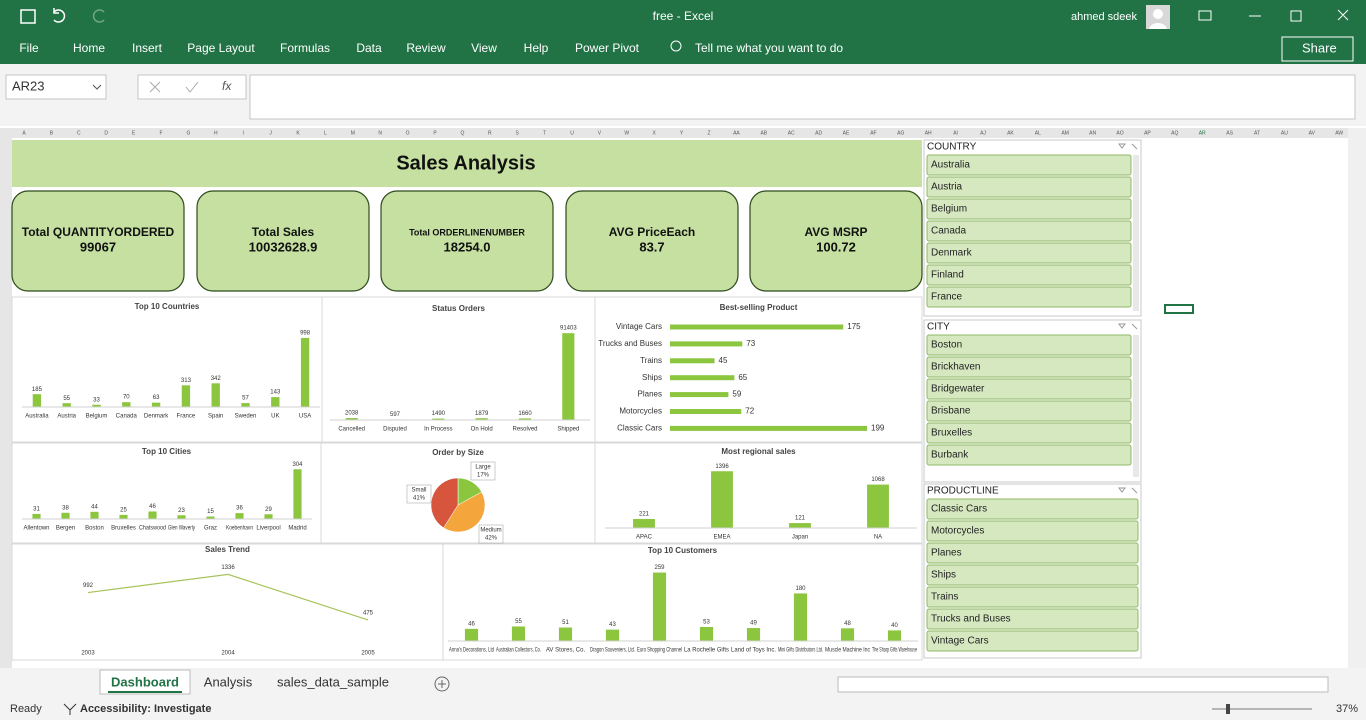 The height and width of the screenshot is (720, 1366). I want to click on horizontal-scrollbar, so click(1083, 684).